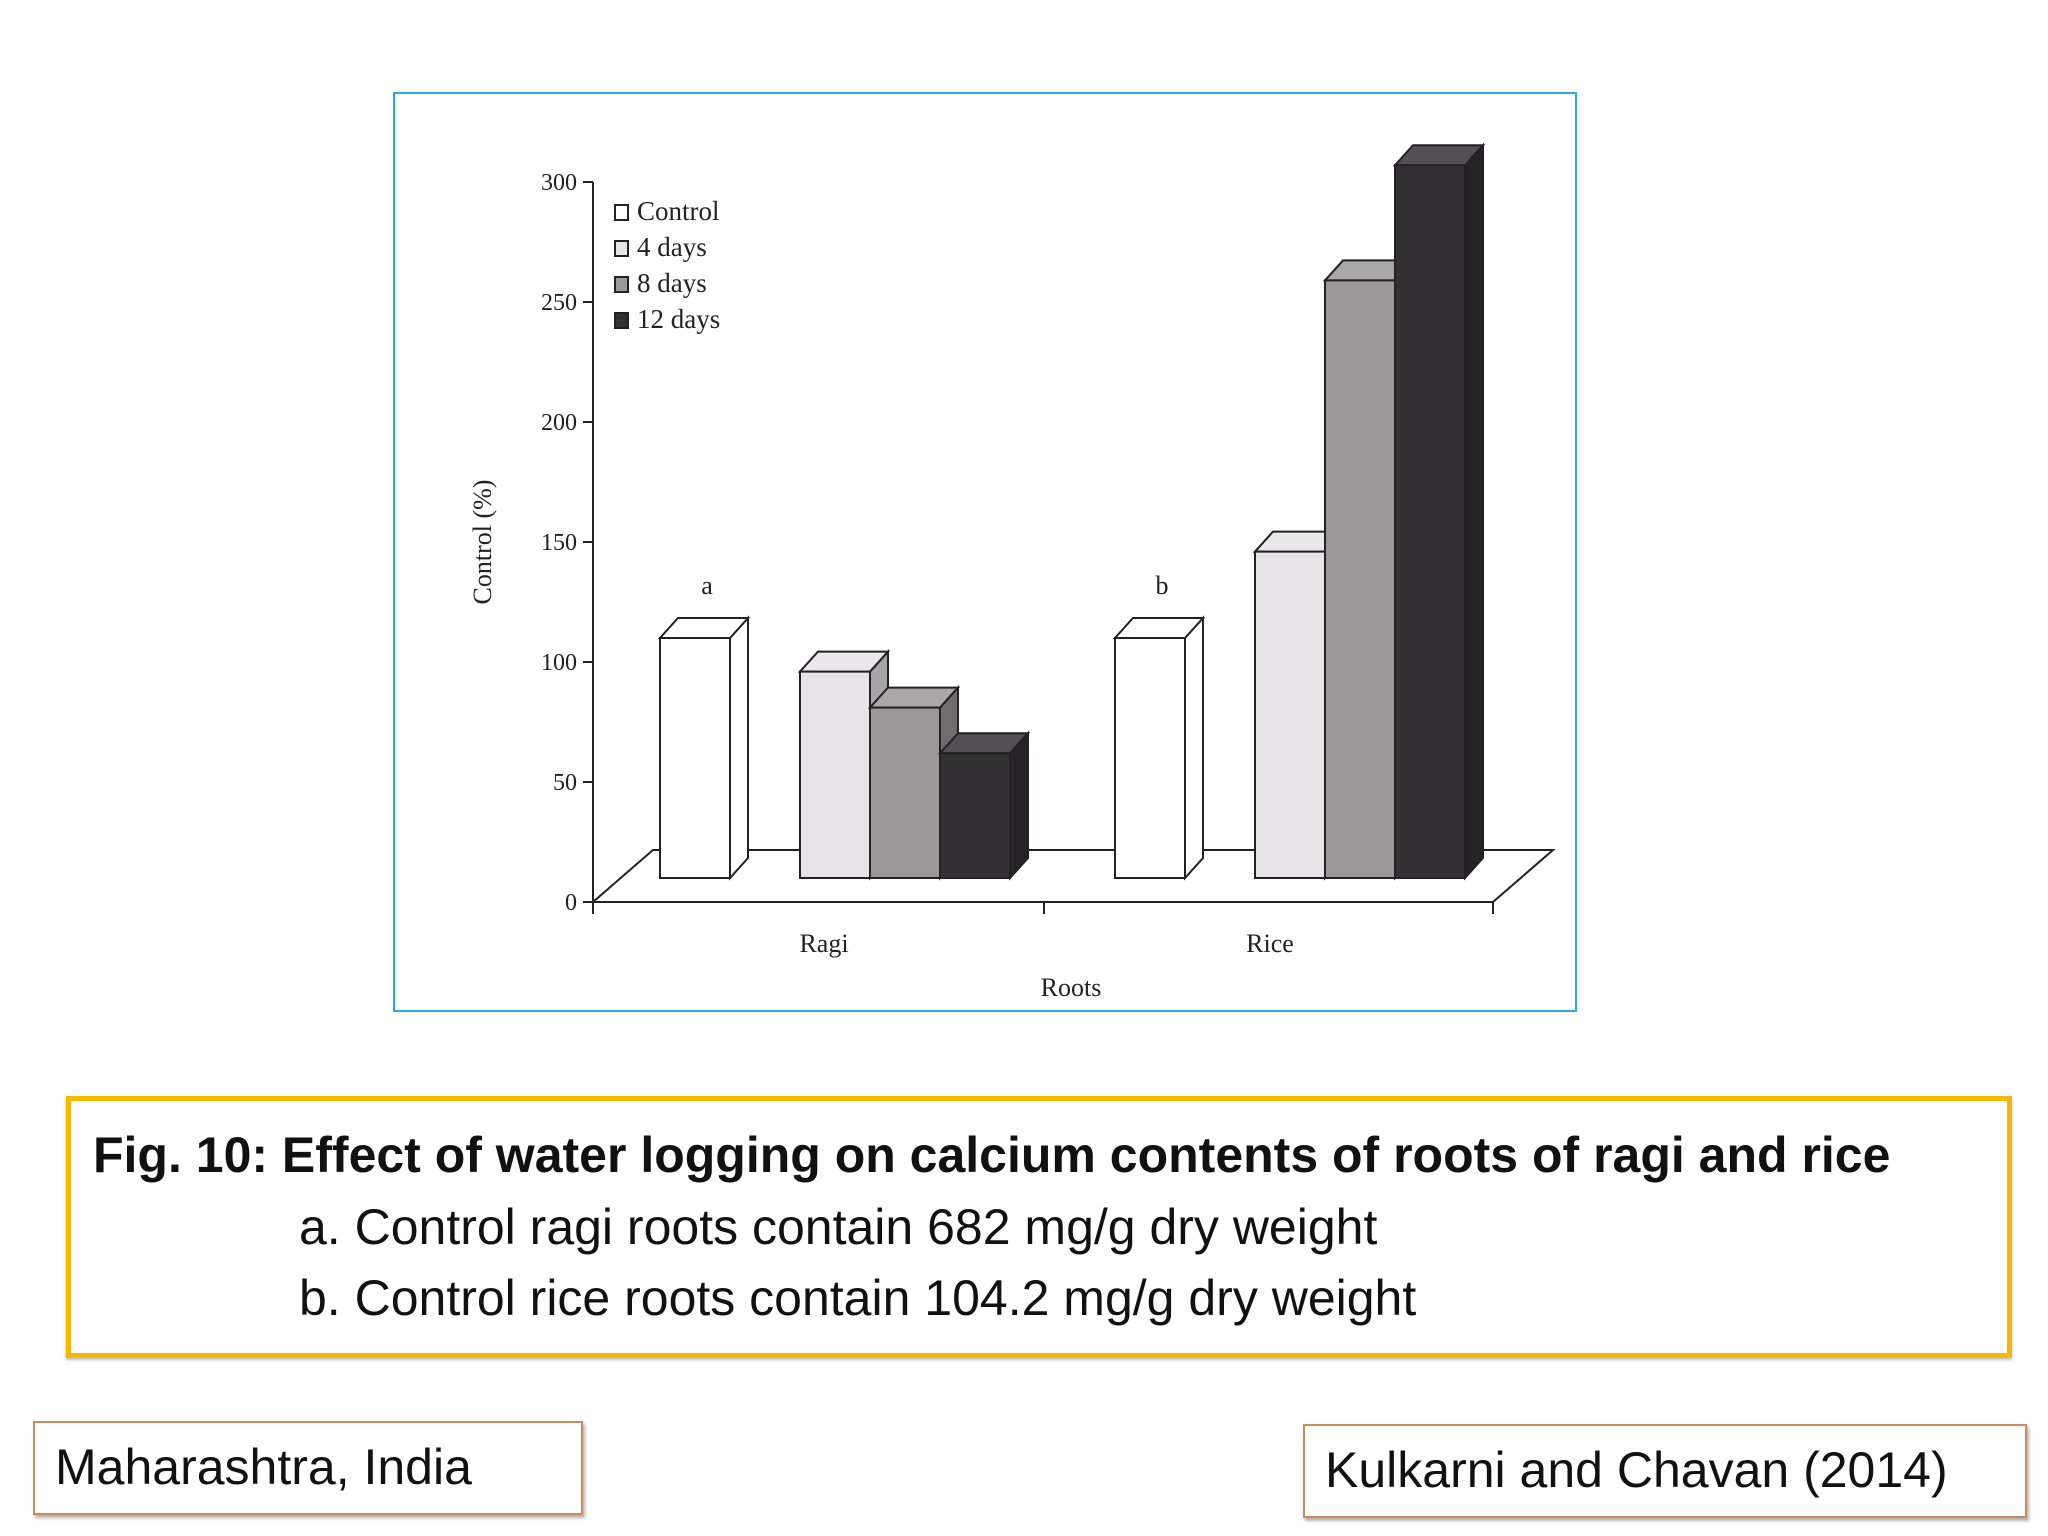 The height and width of the screenshot is (1536, 2048). I want to click on y-tick-label: 250, so click(559, 303).